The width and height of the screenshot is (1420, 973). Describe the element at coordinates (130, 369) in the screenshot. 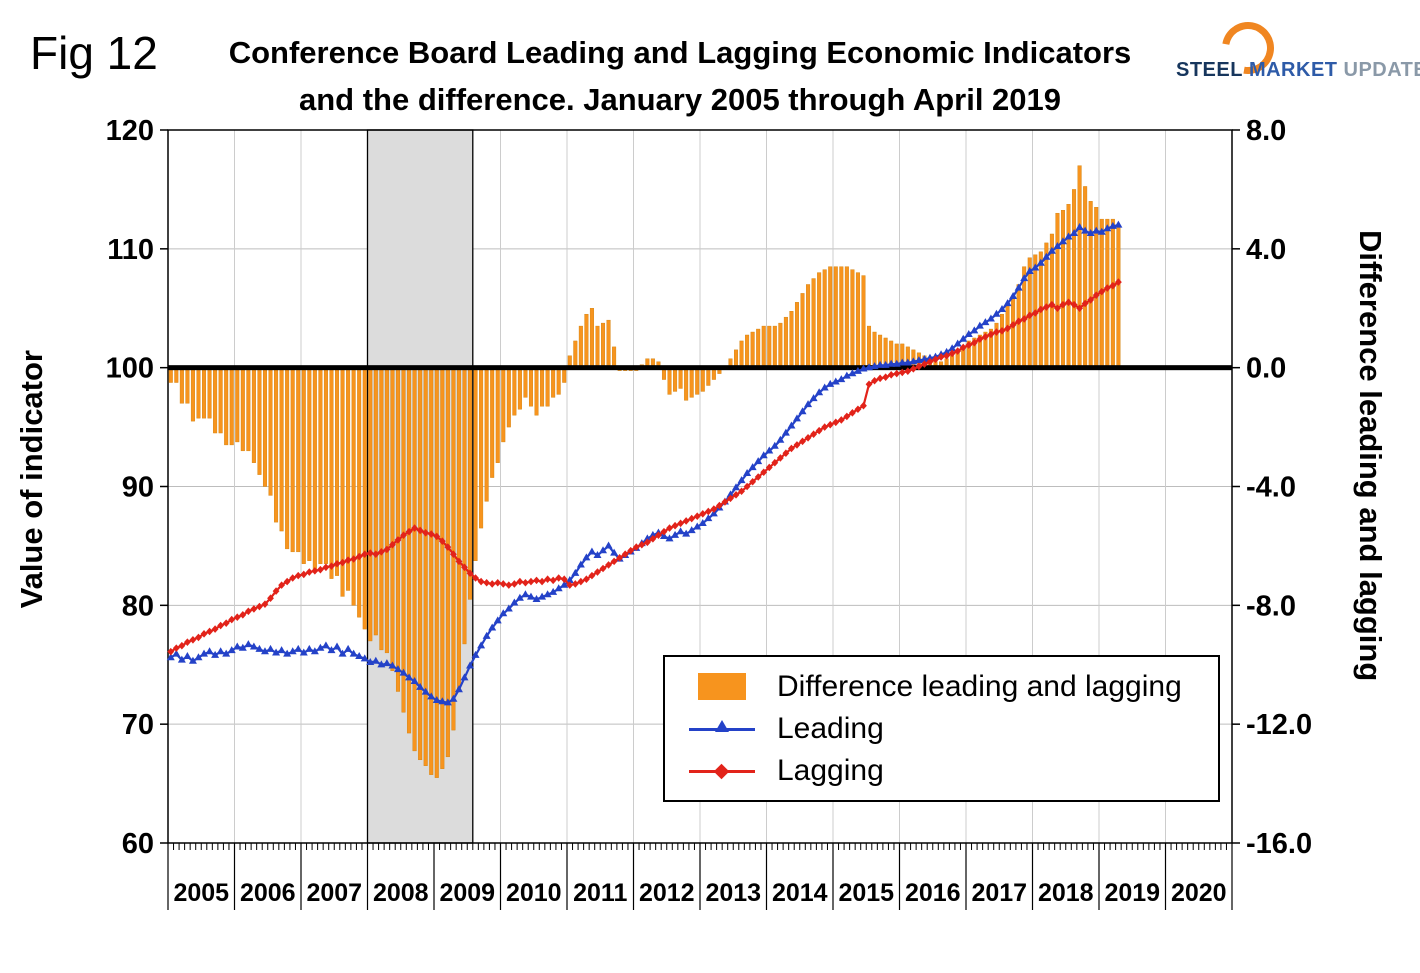

I see `svg-text: 100` at that location.